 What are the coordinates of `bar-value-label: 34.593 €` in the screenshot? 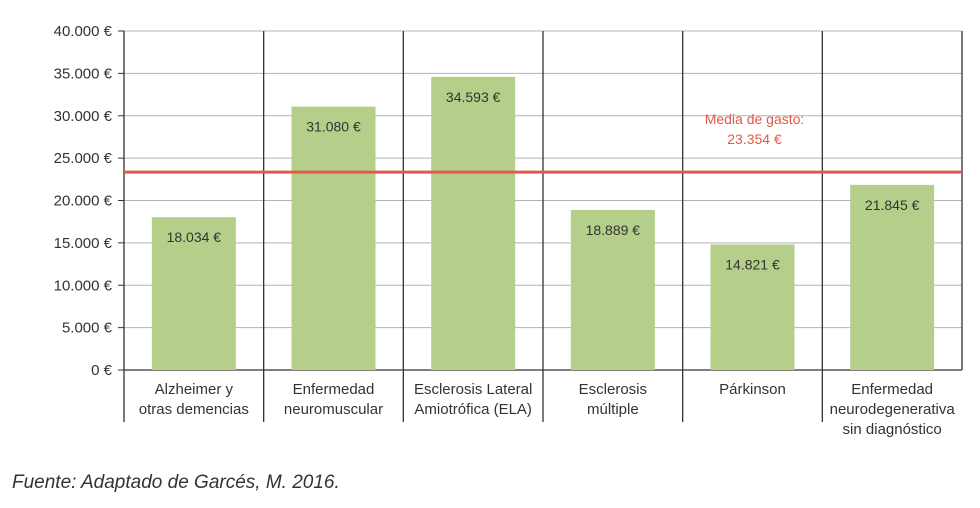 It's located at (473, 97).